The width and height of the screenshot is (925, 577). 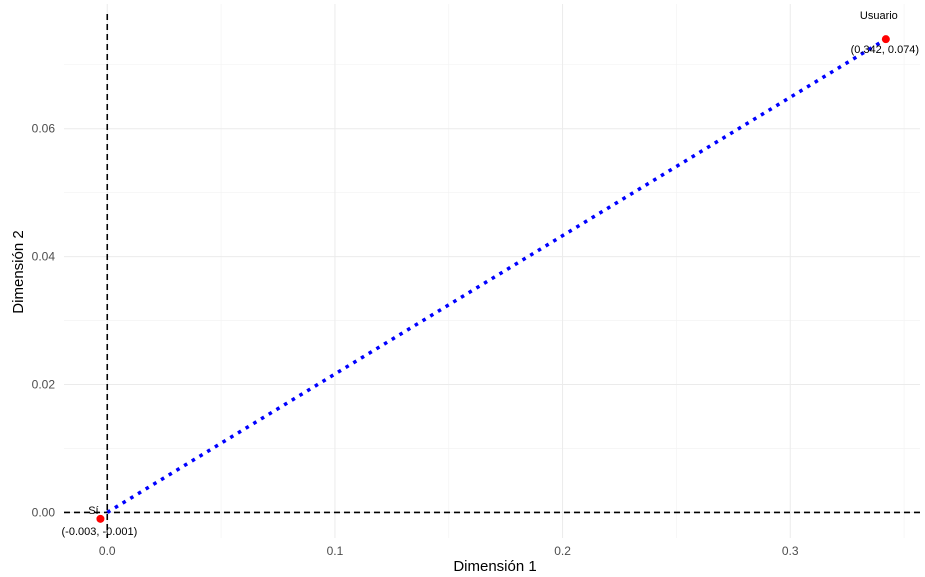 I want to click on point-name-label: Usuario, so click(x=879, y=16).